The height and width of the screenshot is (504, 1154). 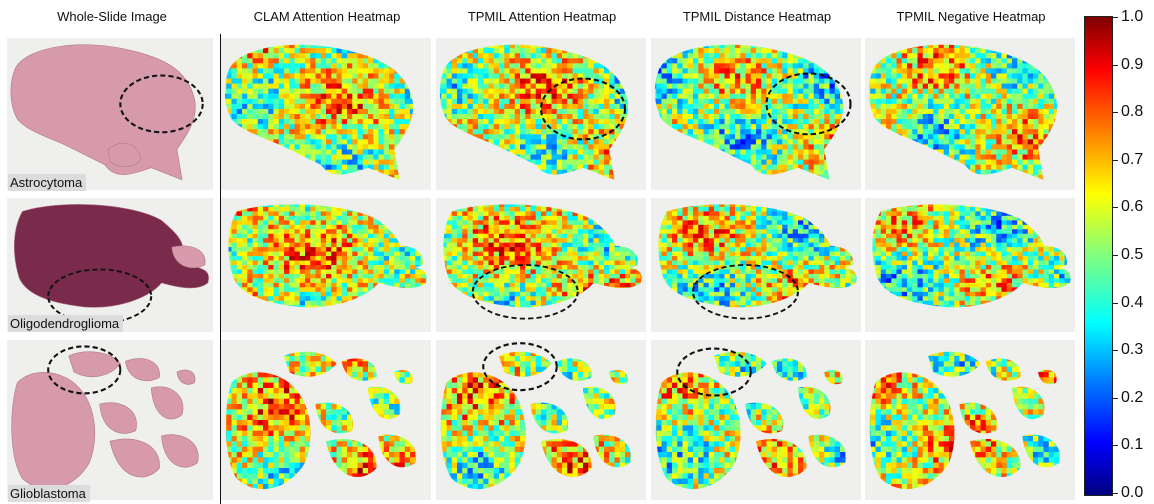 What do you see at coordinates (970, 265) in the screenshot?
I see `heatmap-oligodendroglioma-tpmil-negative` at bounding box center [970, 265].